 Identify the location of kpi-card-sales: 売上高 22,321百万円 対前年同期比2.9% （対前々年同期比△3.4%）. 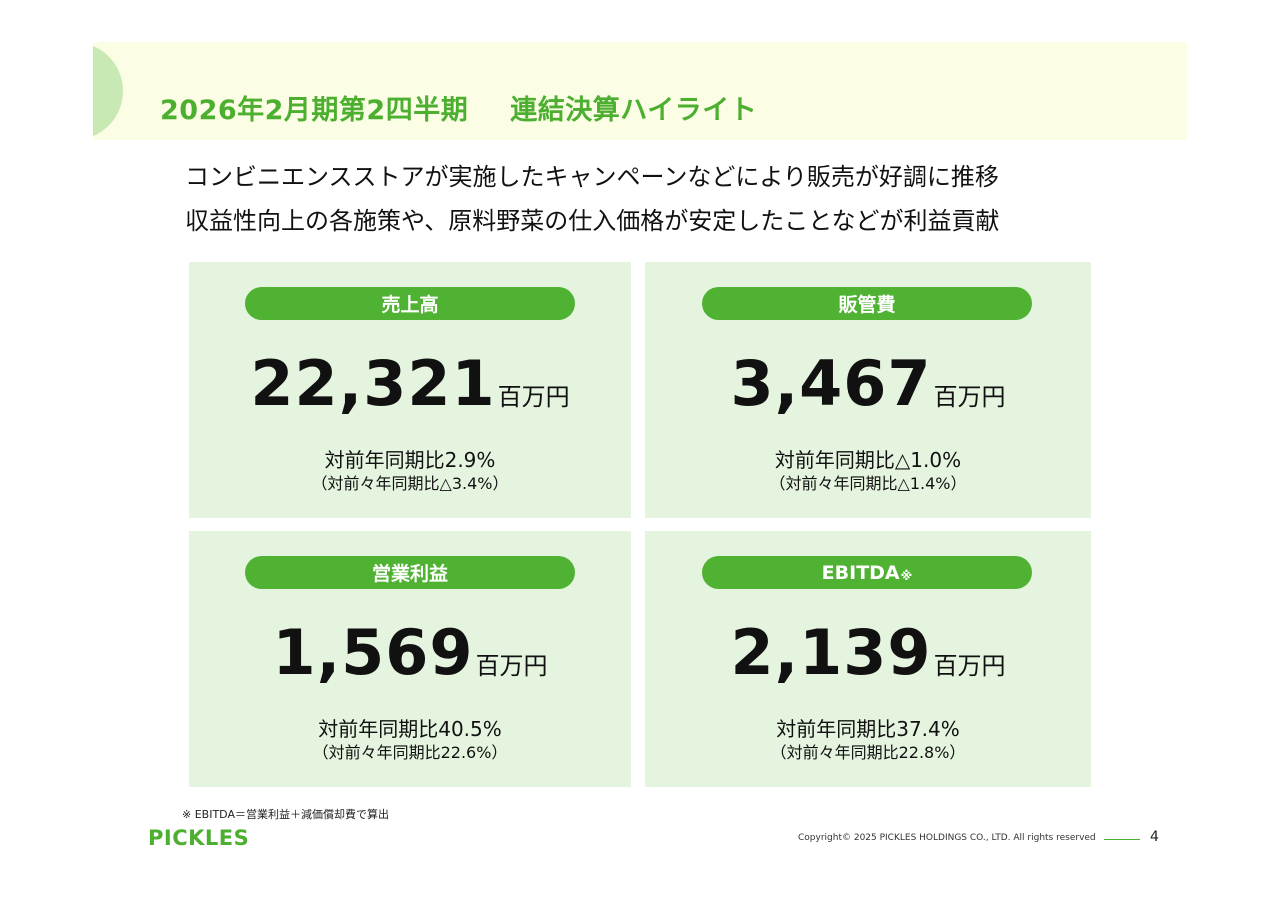
(410, 390).